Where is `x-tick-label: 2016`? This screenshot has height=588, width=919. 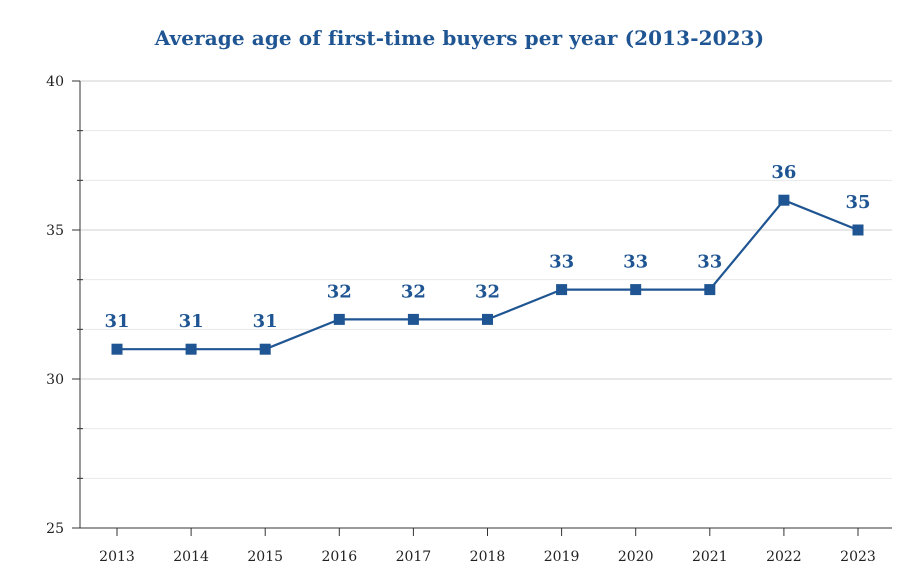
x-tick-label: 2016 is located at coordinates (339, 557).